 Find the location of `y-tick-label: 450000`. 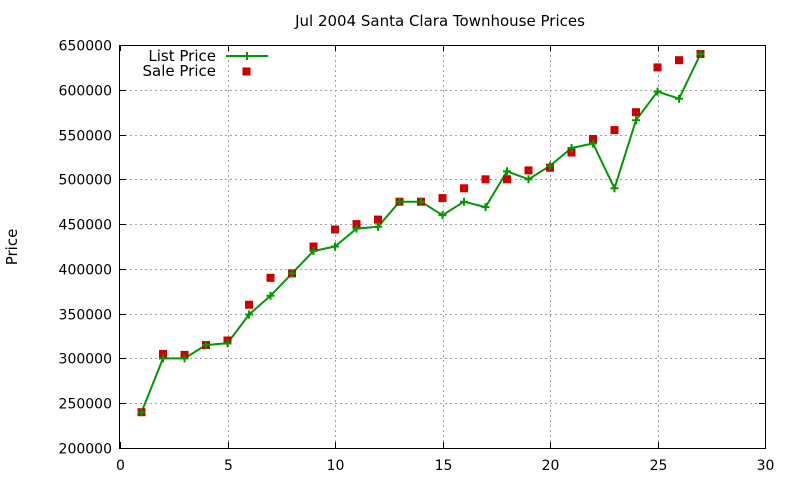

y-tick-label: 450000 is located at coordinates (85, 226).